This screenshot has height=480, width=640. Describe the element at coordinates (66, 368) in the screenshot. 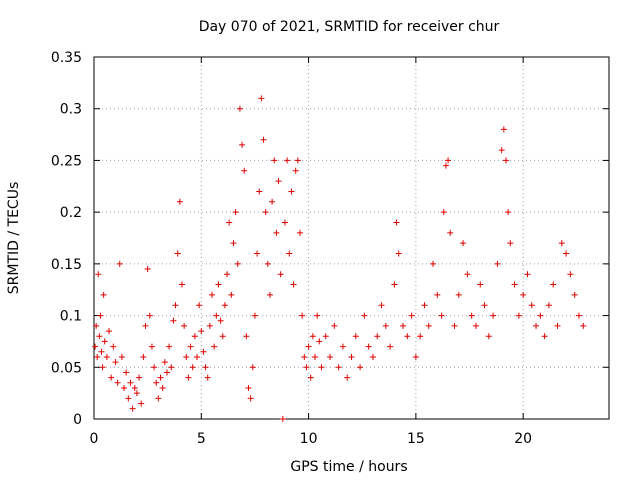

I see `y-tick-label: 0.05` at that location.